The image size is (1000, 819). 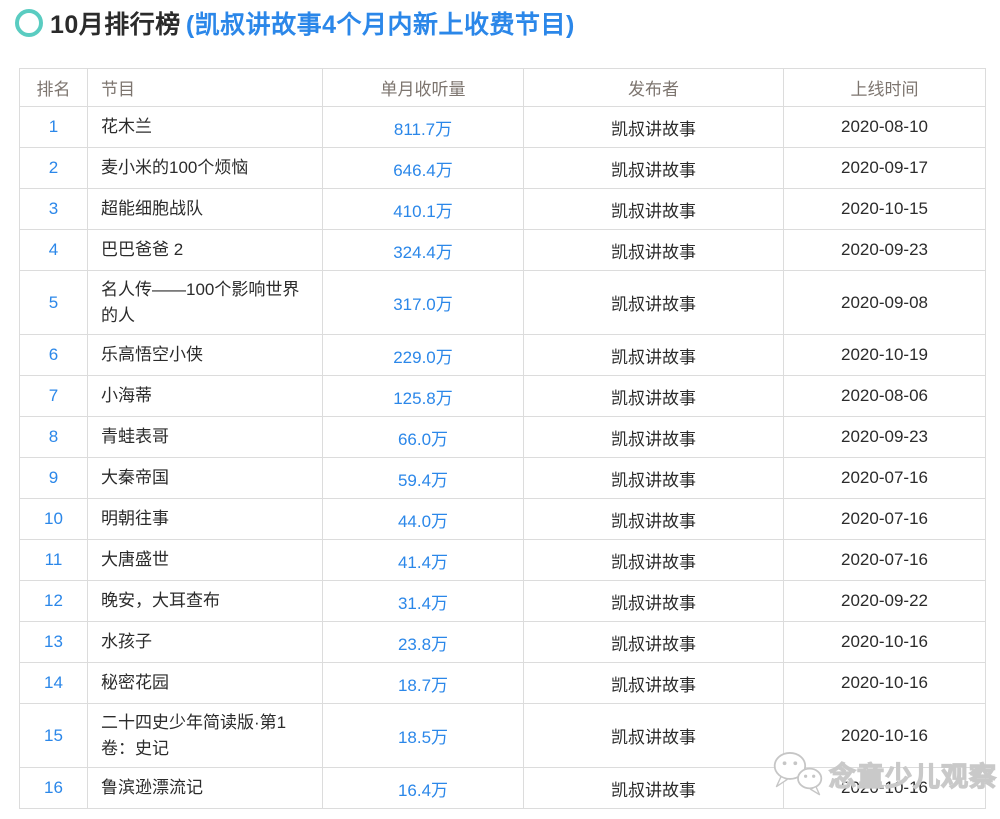 I want to click on page-title: 10月排行榜 (凯叔讲故事4个月内新上收费节目), so click(x=295, y=23).